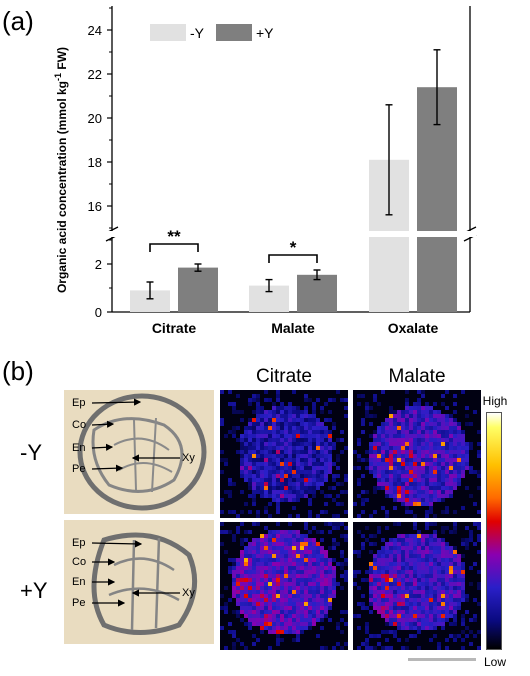 This screenshot has height=676, width=530. I want to click on heatmap-citrate-plus-y, so click(284, 586).